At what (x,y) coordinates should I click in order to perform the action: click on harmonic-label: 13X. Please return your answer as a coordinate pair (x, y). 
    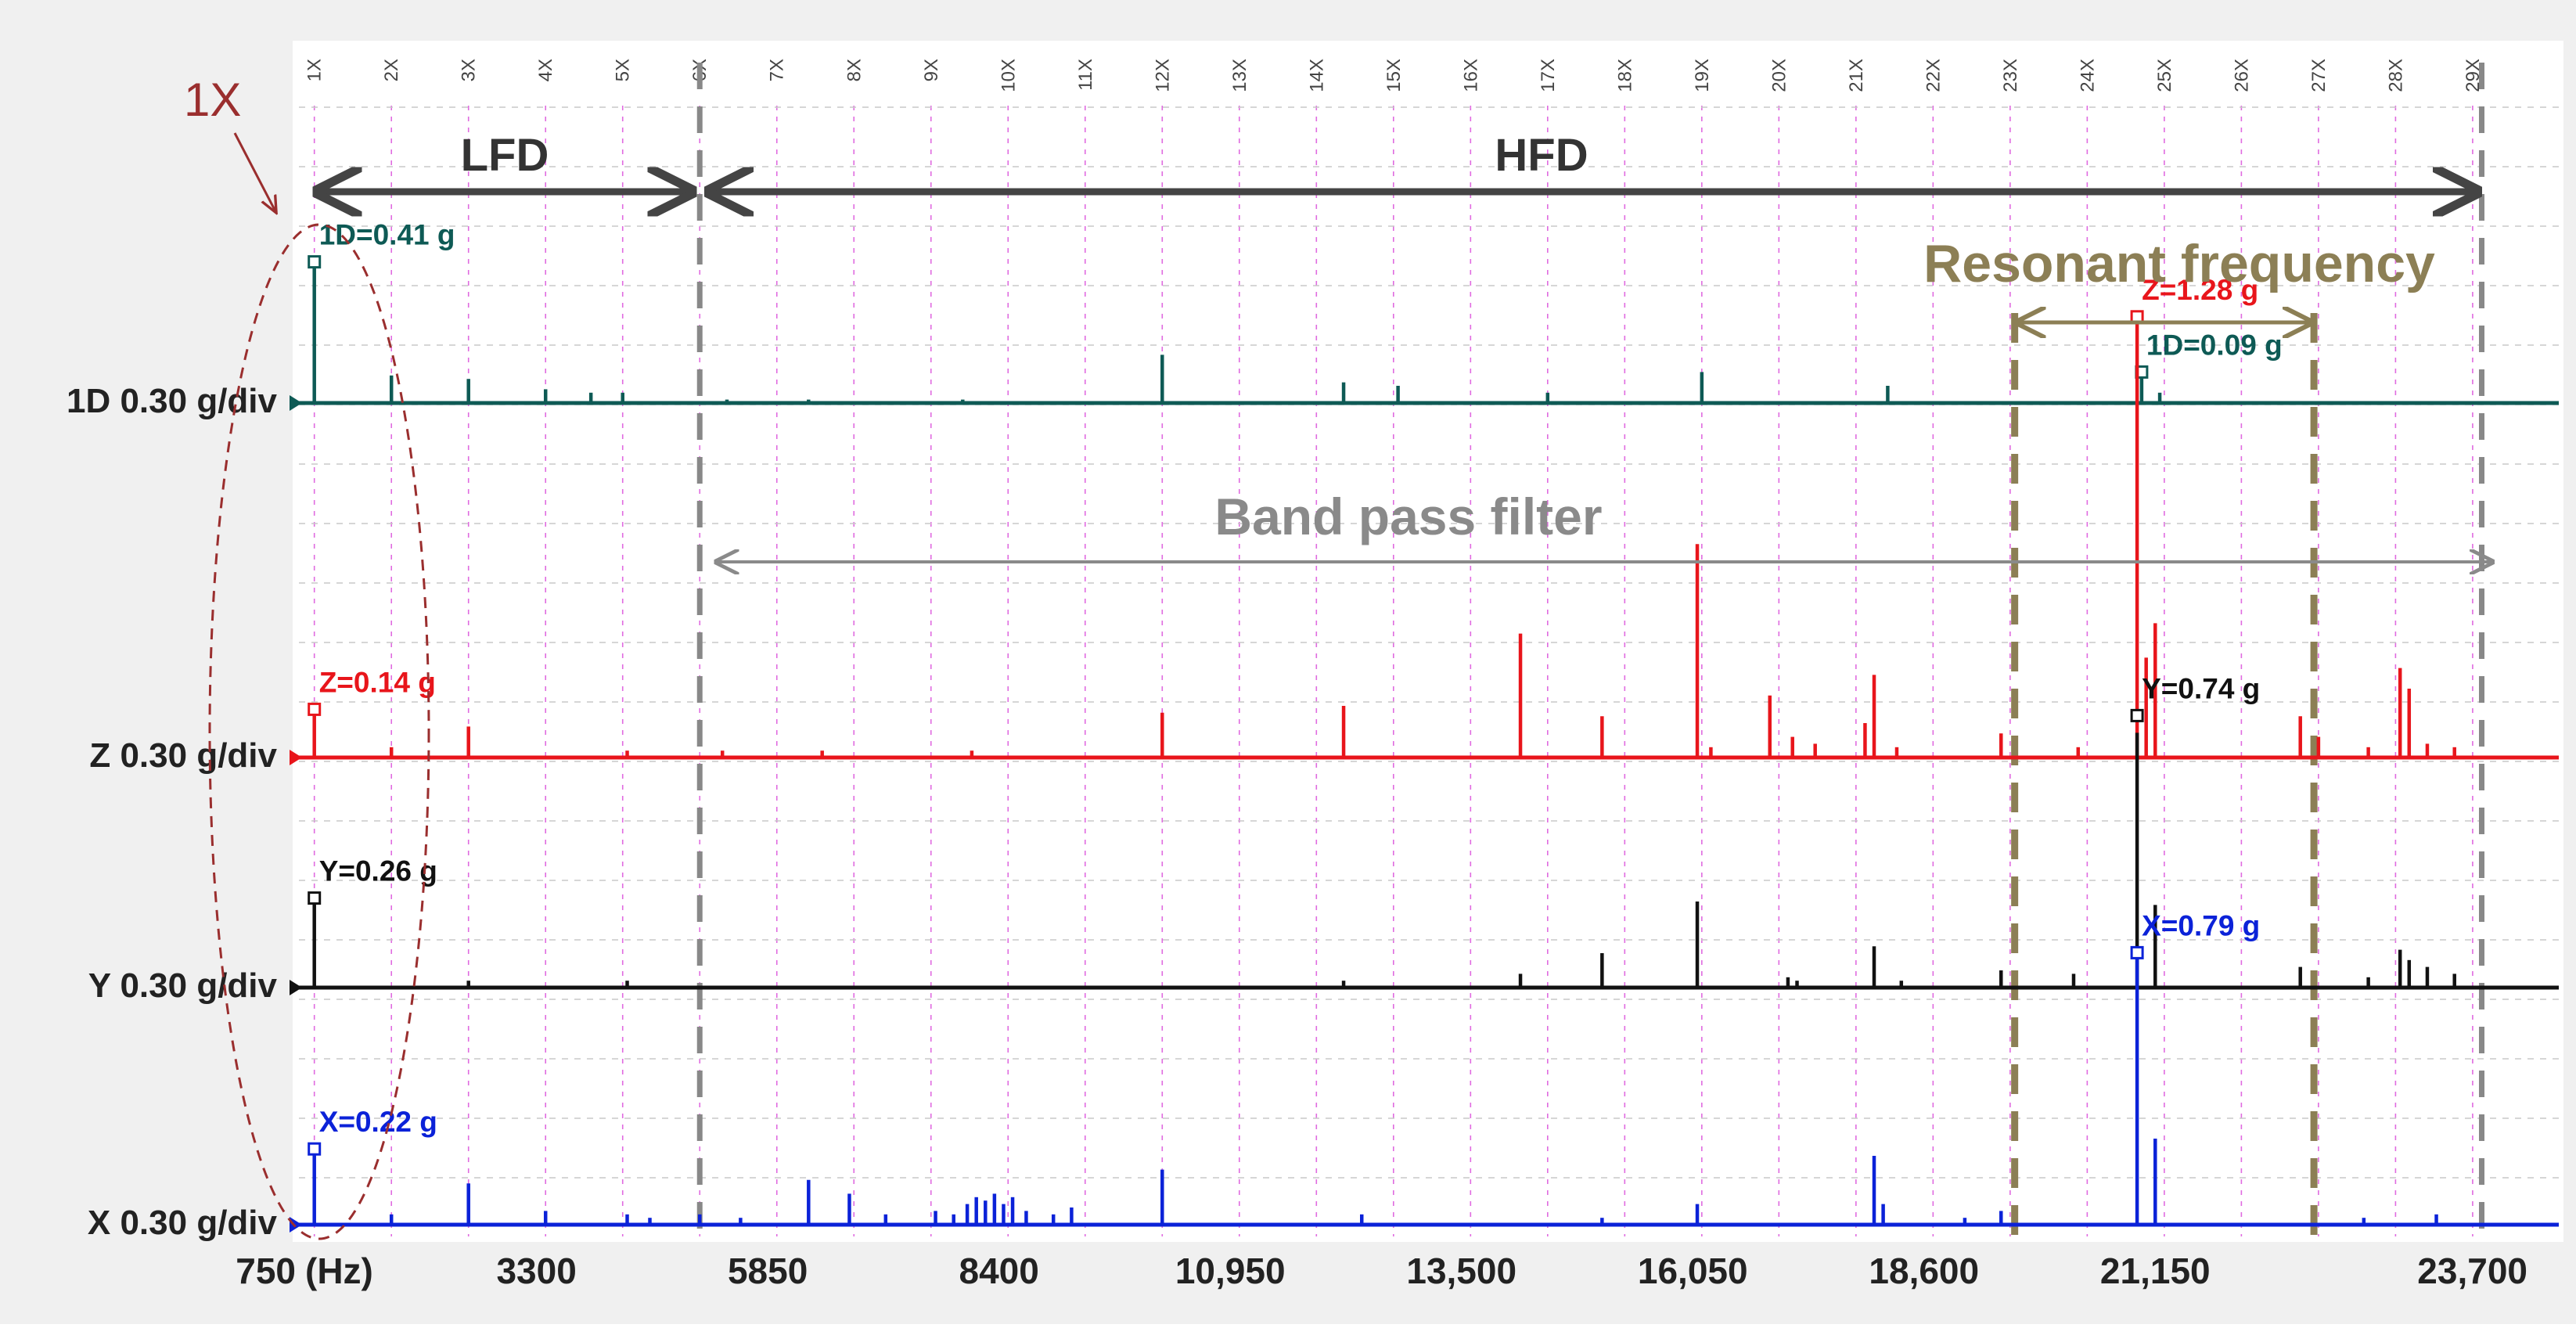
    Looking at the image, I should click on (1239, 75).